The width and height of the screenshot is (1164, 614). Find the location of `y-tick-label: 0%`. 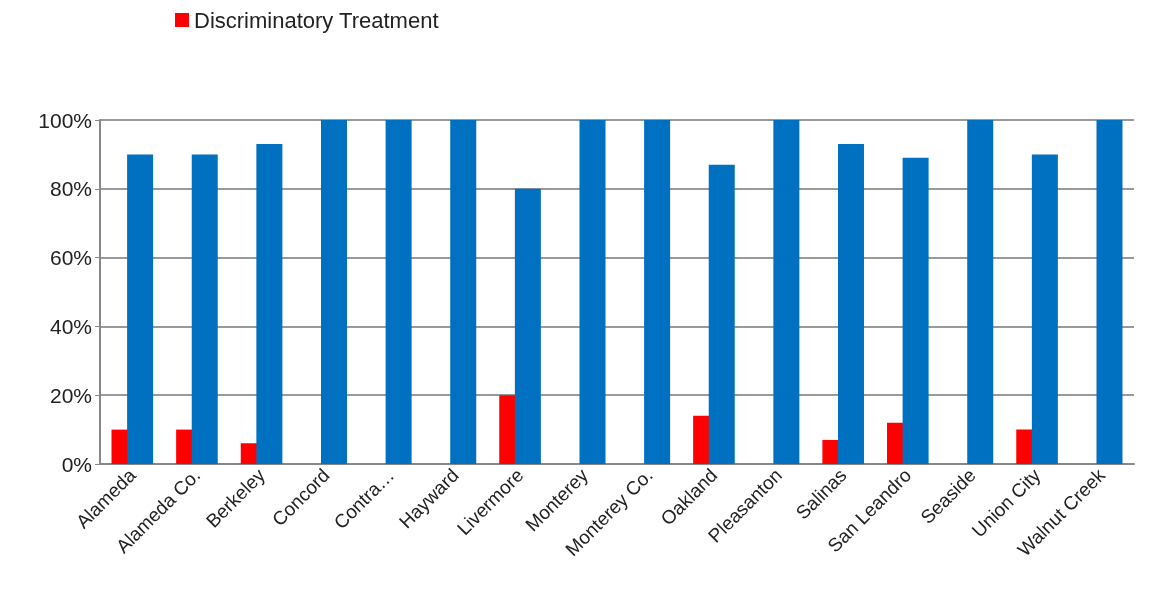

y-tick-label: 0% is located at coordinates (76, 464).